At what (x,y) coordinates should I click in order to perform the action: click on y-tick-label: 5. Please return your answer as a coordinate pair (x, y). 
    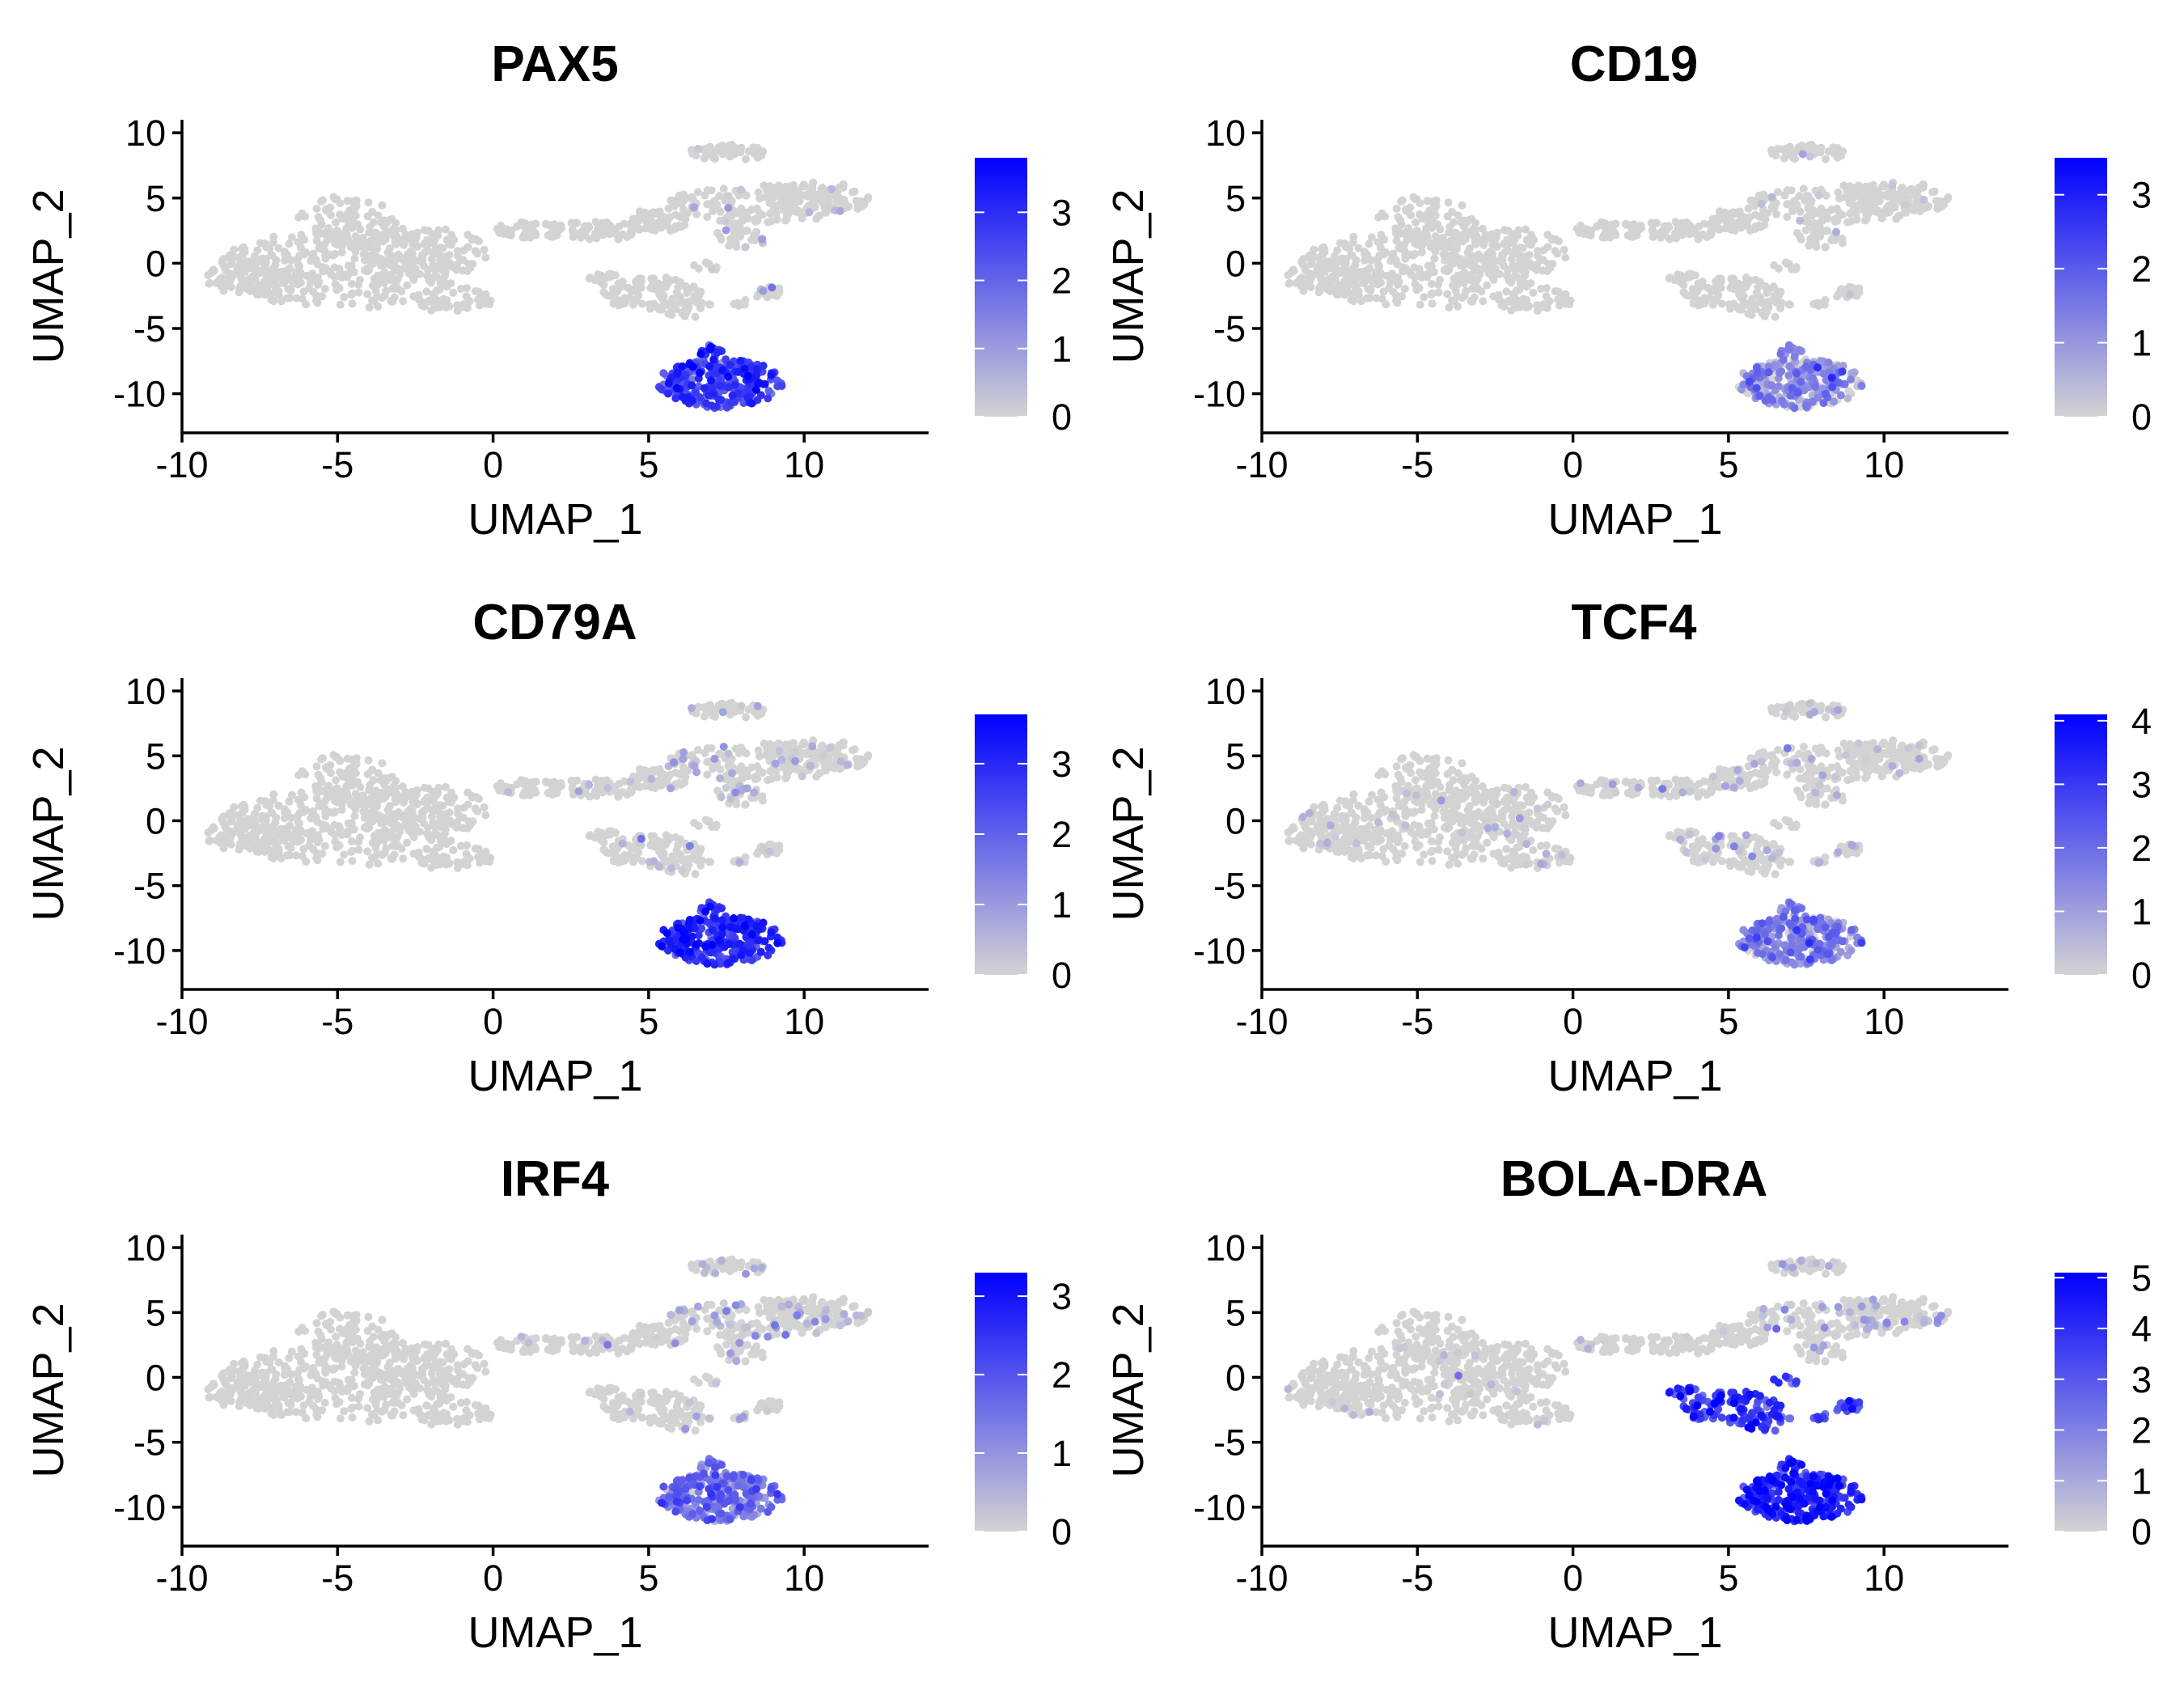
    Looking at the image, I should click on (156, 198).